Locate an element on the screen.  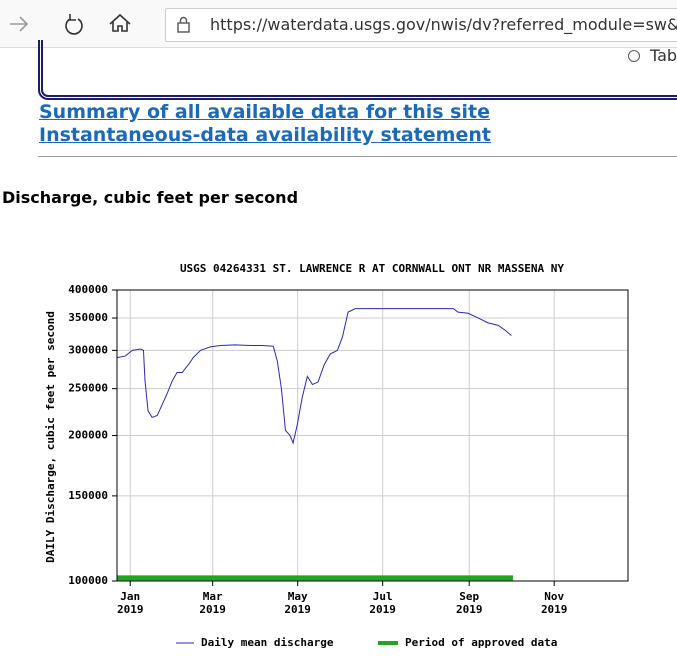
nav-icons is located at coordinates (70, 24).